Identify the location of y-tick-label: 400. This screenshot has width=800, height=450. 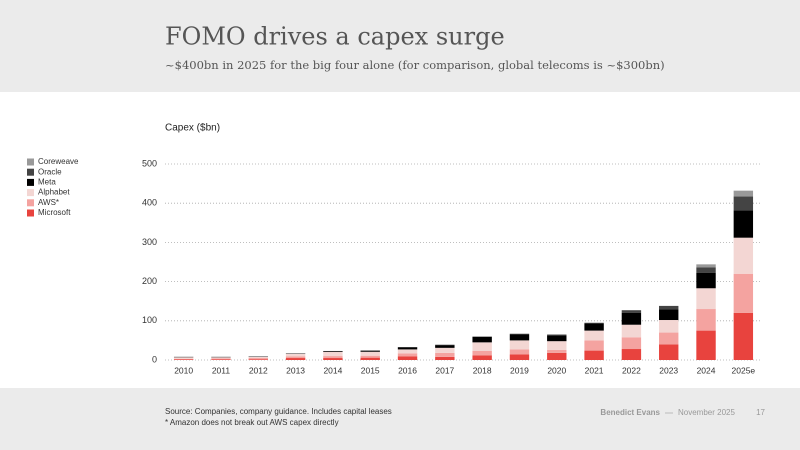
(149, 203).